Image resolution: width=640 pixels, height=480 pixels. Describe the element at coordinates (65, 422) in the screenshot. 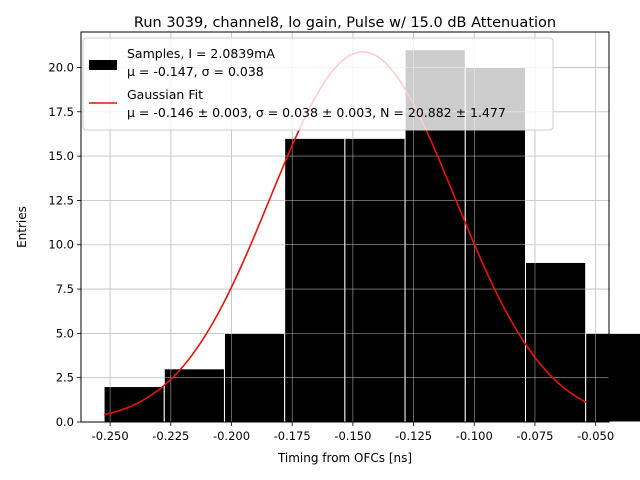

I see `y-tick-label-0: 0.0` at that location.